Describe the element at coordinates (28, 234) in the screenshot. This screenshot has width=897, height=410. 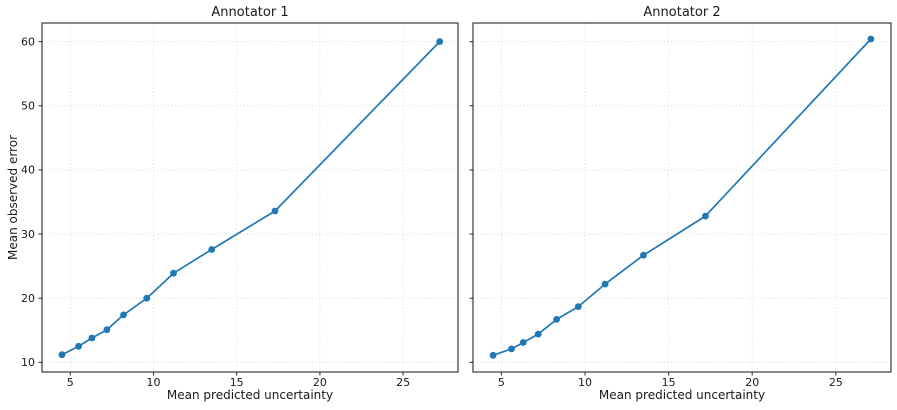
I see `y-tick-label: 30` at that location.